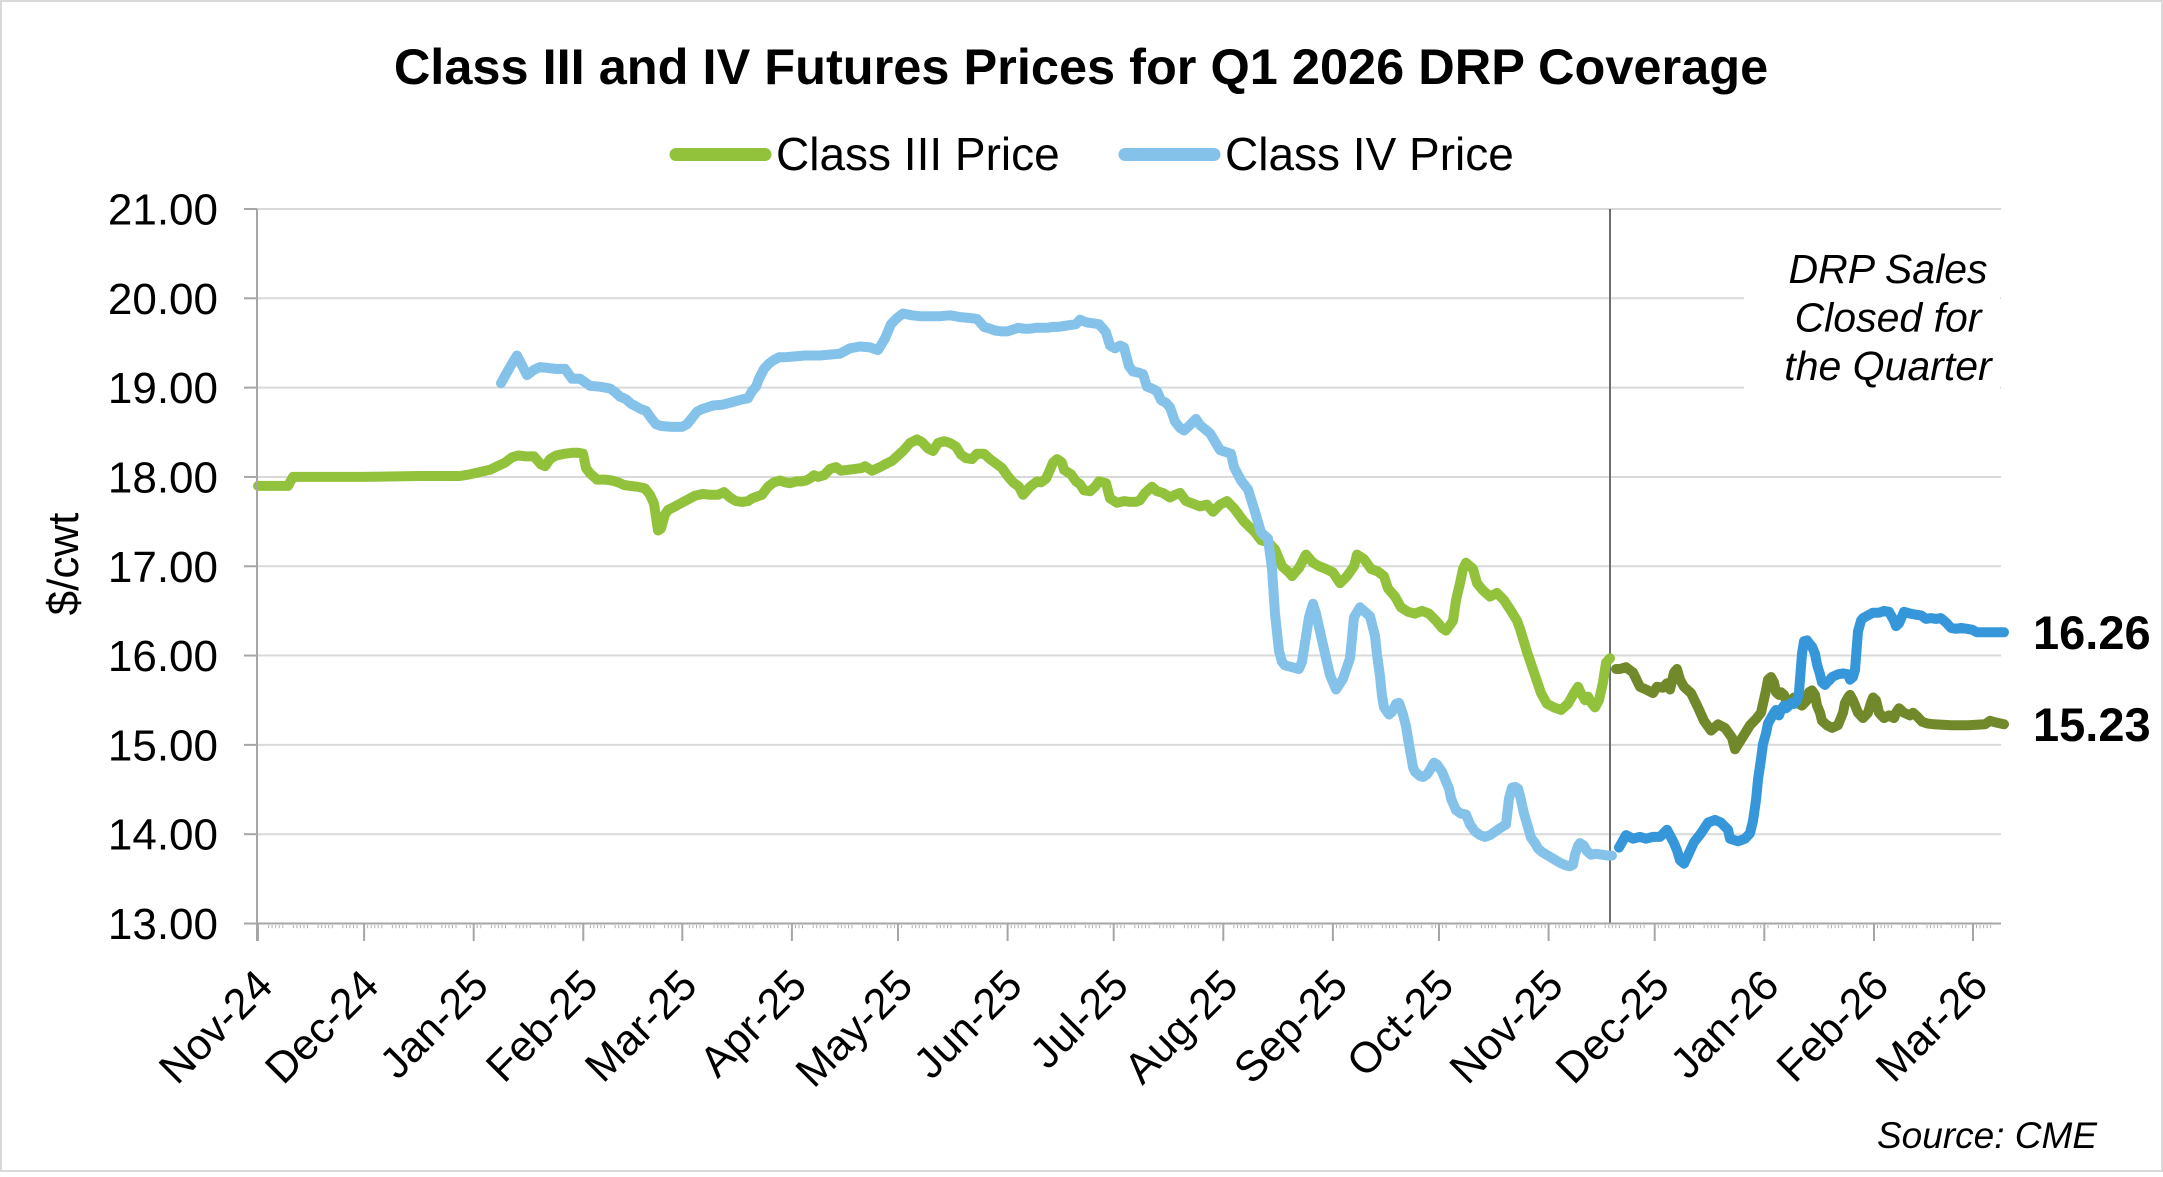 The height and width of the screenshot is (1177, 2163). I want to click on svg-text: 16.26, so click(2092, 632).